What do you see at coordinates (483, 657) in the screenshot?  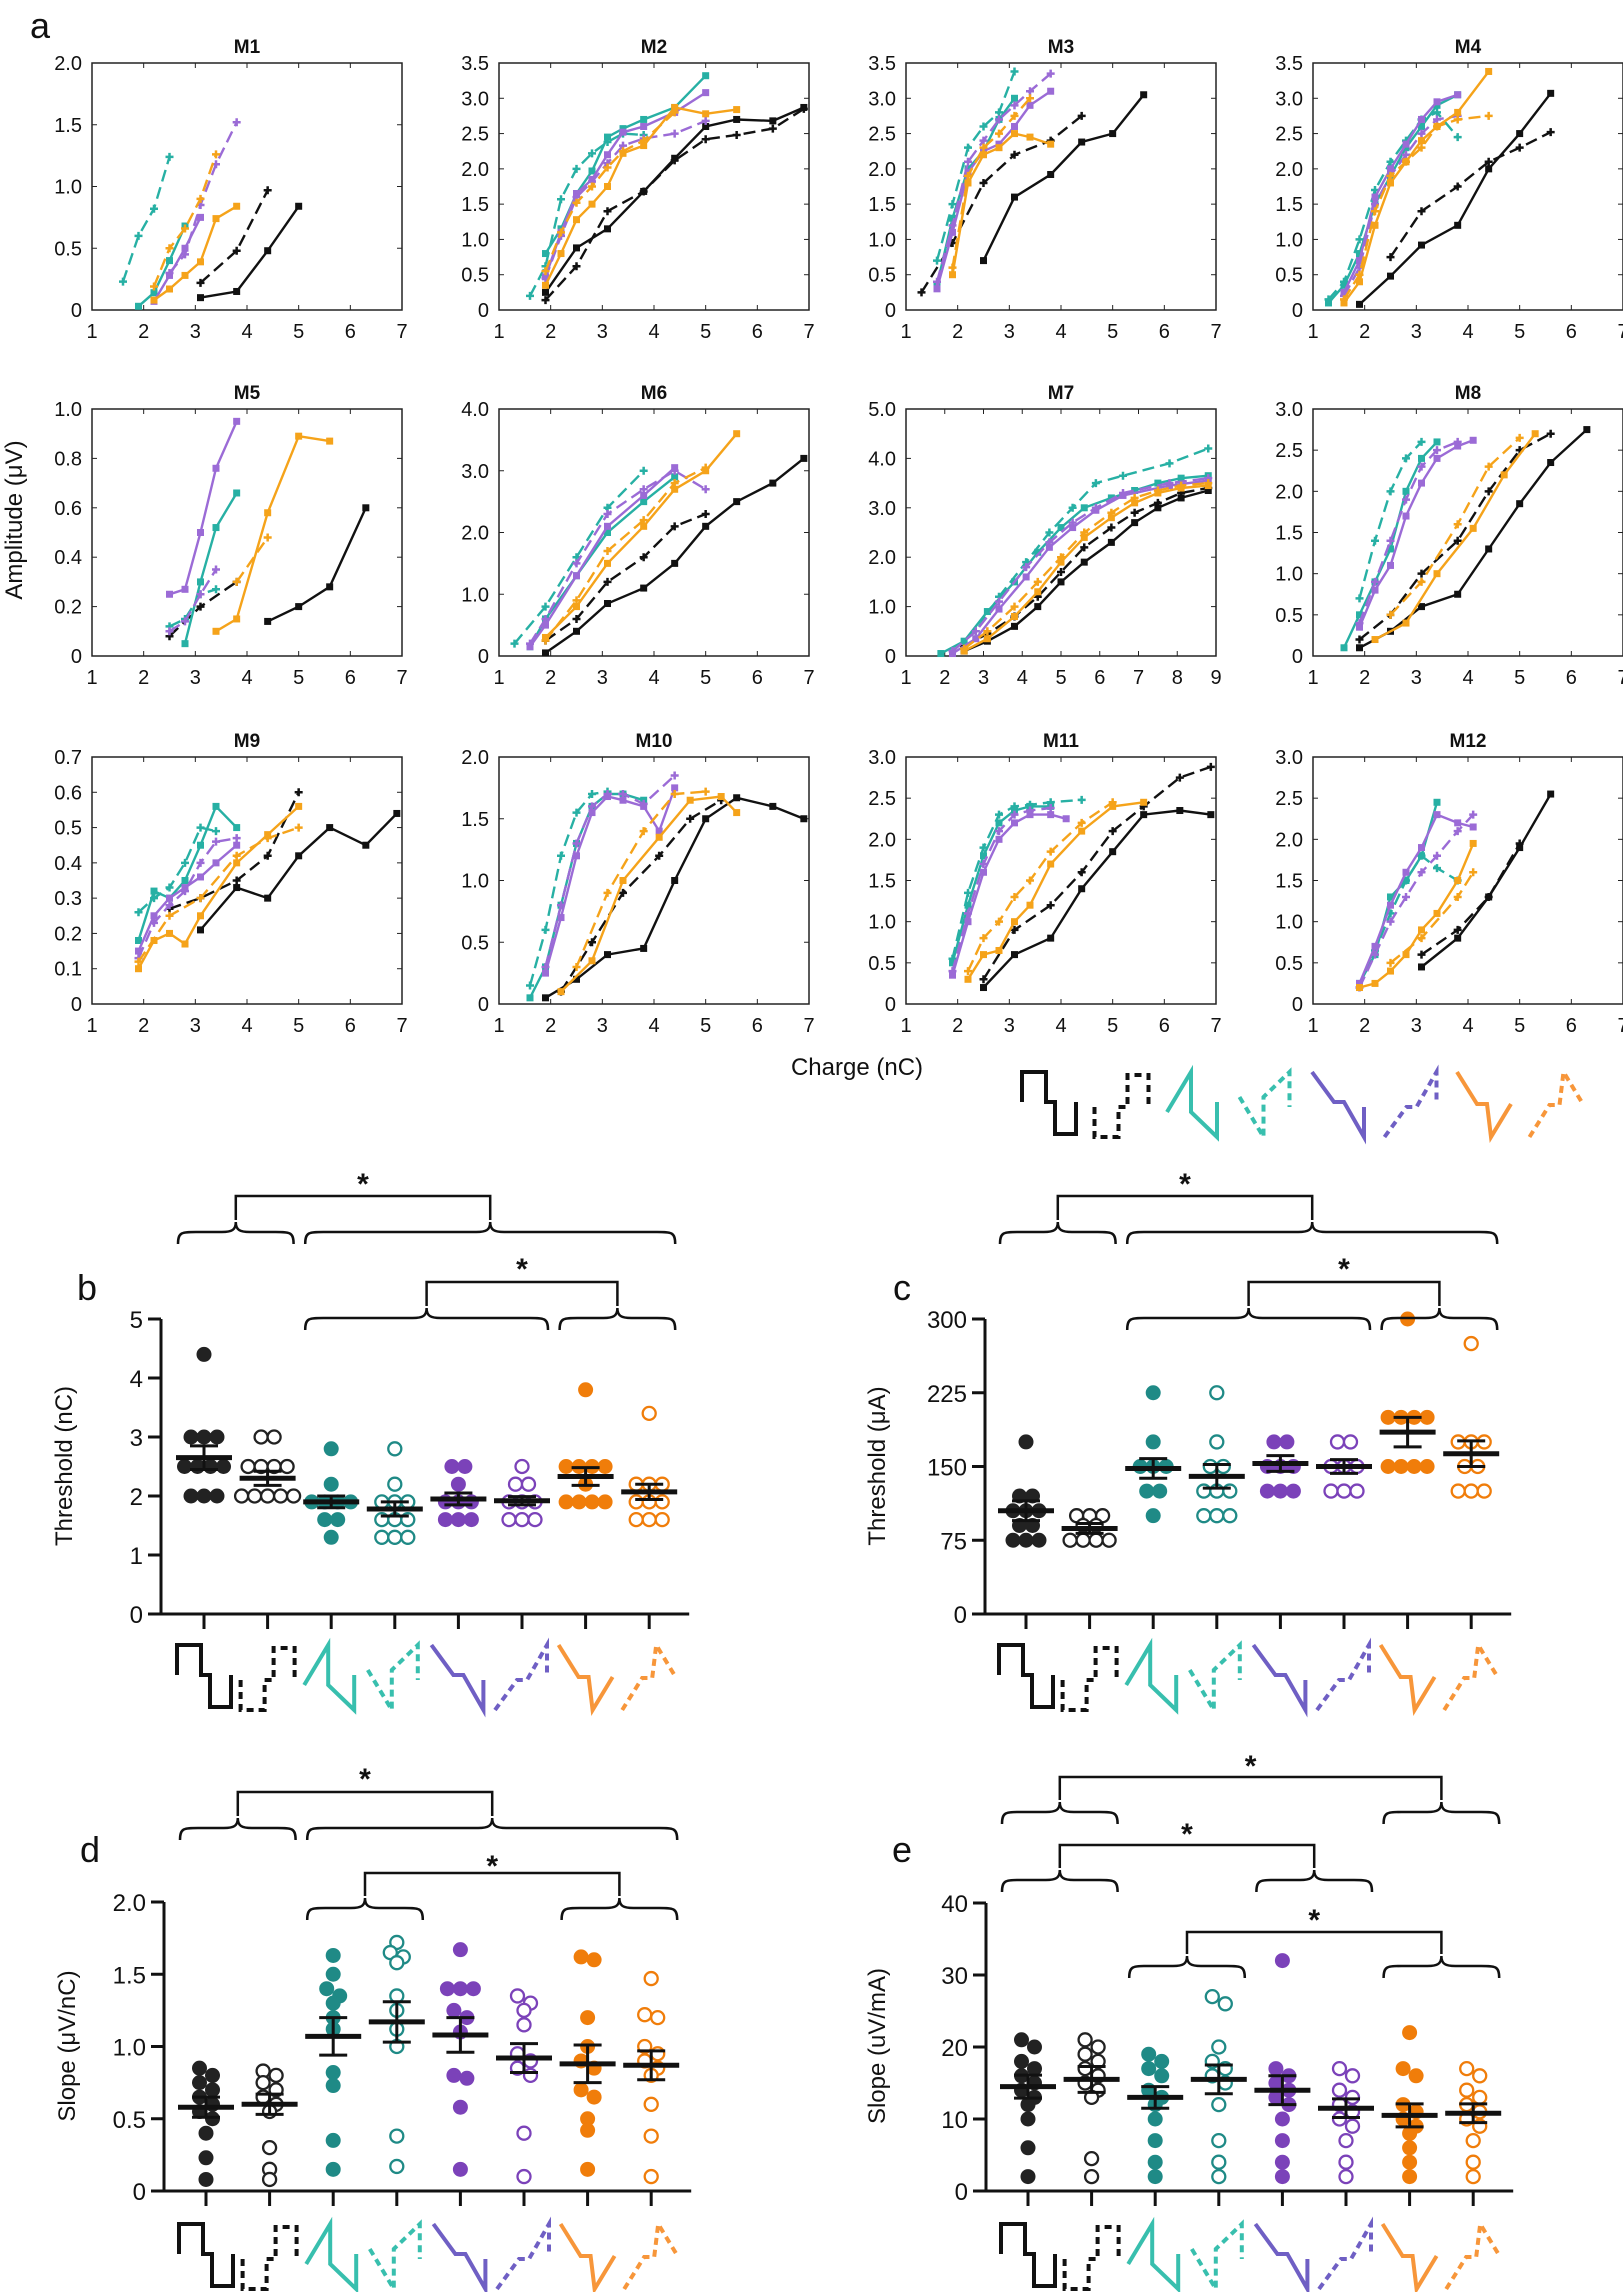 I see `y-tick-label: 0` at bounding box center [483, 657].